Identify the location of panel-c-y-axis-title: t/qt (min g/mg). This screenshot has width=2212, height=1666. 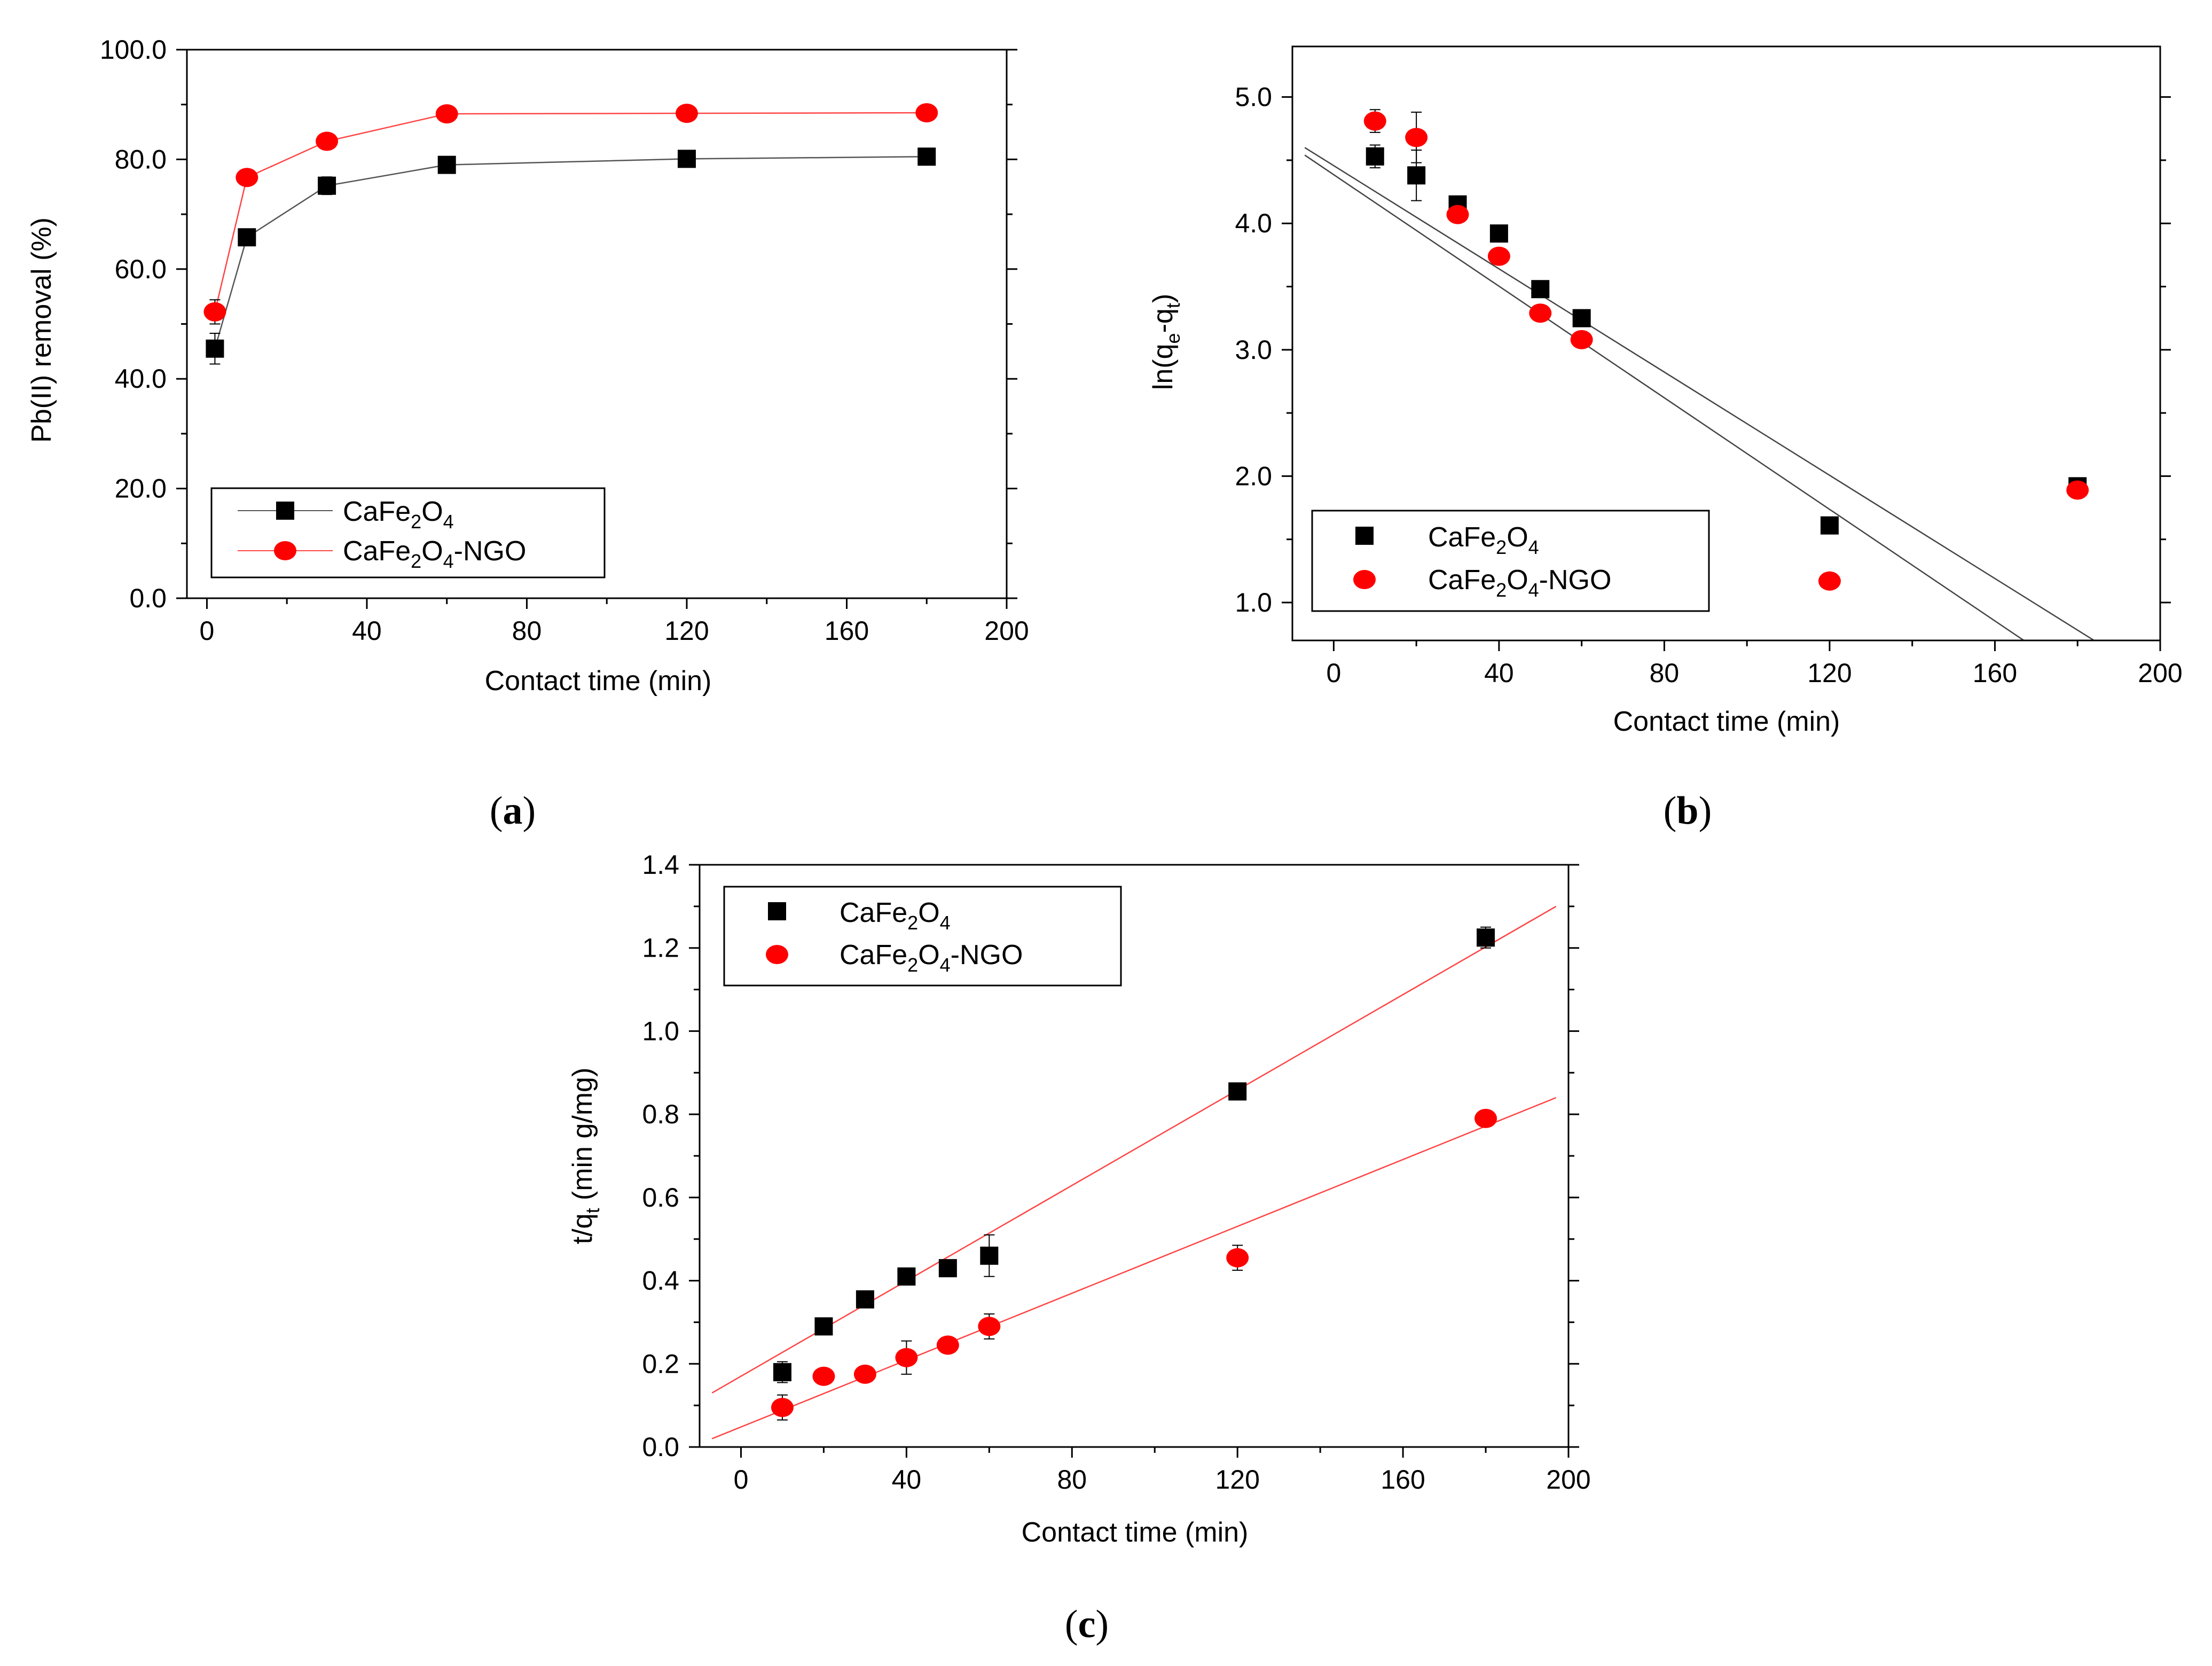
(585, 1156).